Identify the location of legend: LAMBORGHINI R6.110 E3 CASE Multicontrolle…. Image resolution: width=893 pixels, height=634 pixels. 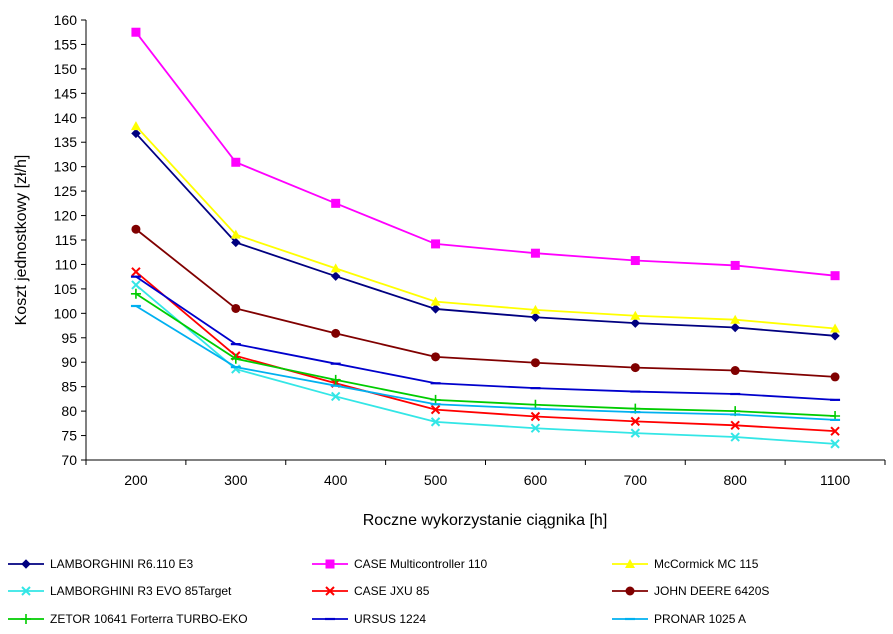
(388, 591).